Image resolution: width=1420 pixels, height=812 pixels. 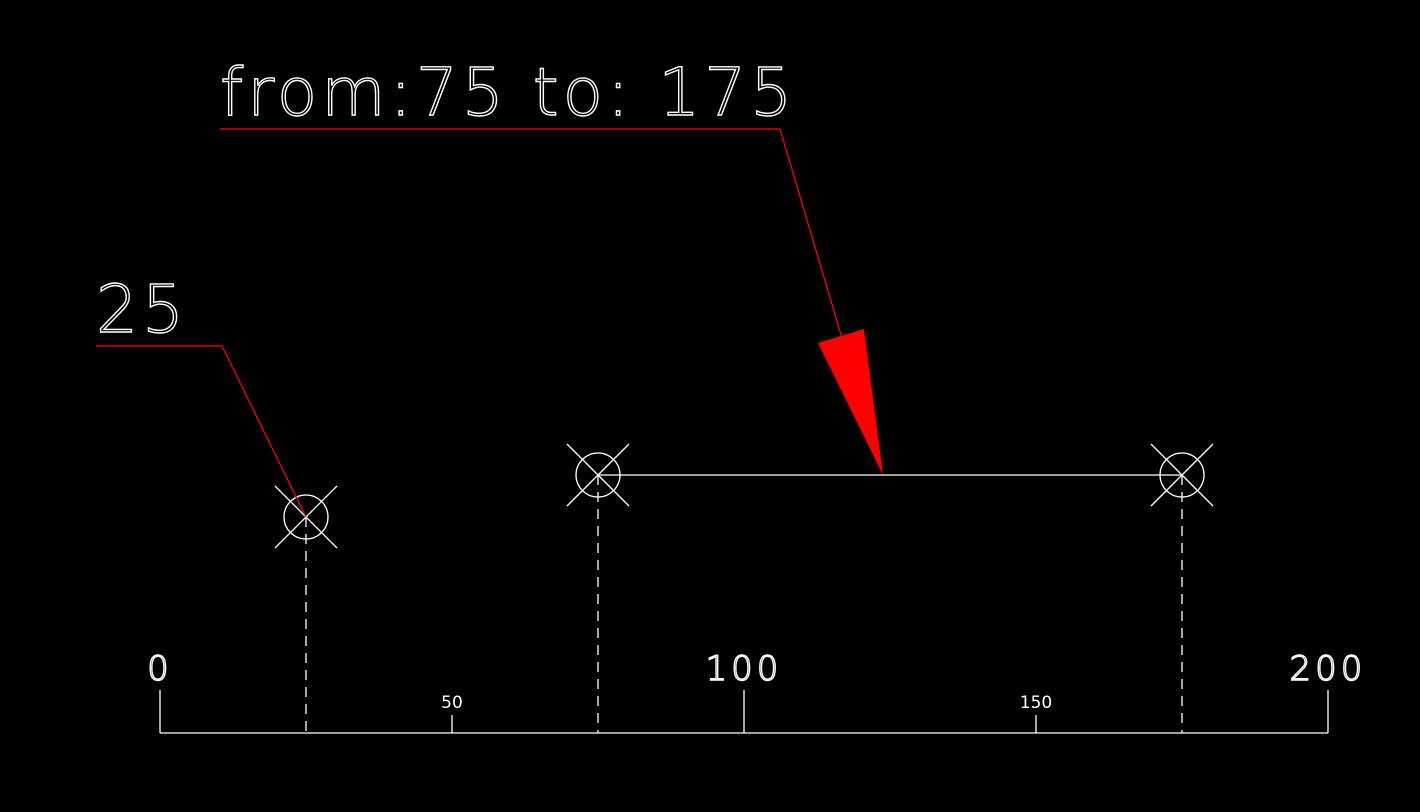 What do you see at coordinates (756, 690) in the screenshot?
I see `axis-ticks: 0 100 200 50 150` at bounding box center [756, 690].